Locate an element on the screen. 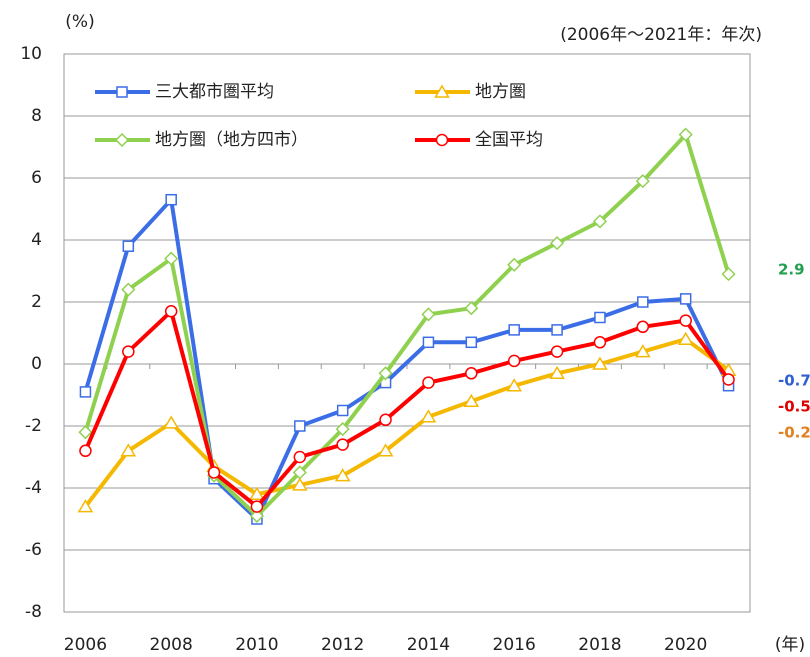  end-label: -0.5 is located at coordinates (794, 407).